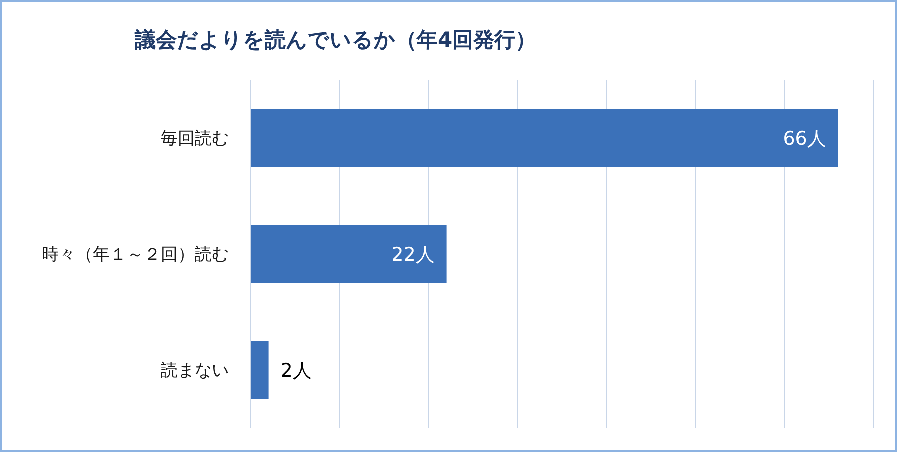 Image resolution: width=897 pixels, height=452 pixels. I want to click on y-tick-label: 時々（年１～２回）読む, so click(135, 255).